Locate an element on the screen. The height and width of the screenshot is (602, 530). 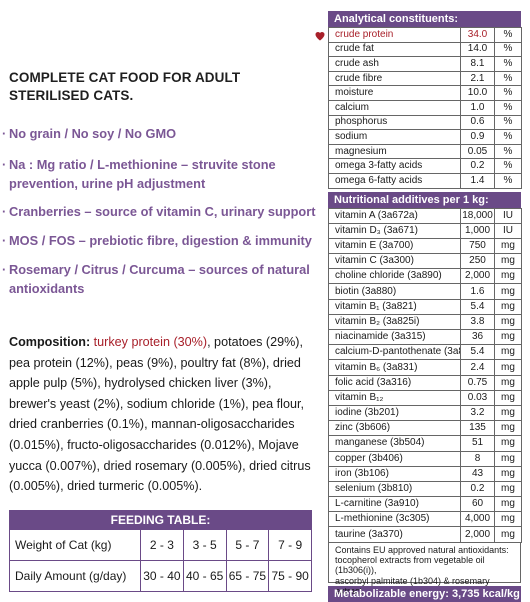
nutrient-name: folic acid (3a316) is located at coordinates (394, 382).